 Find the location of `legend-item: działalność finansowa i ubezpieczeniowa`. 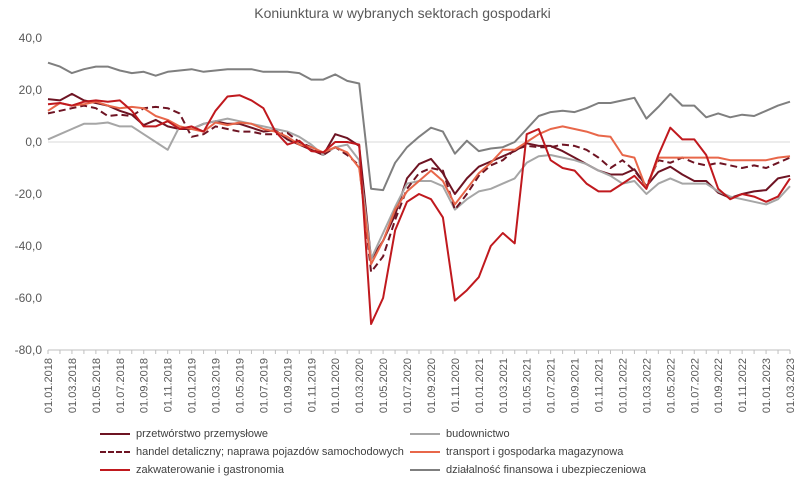

legend-item: działalność finansowa i ubezpieczeniowa is located at coordinates (528, 470).